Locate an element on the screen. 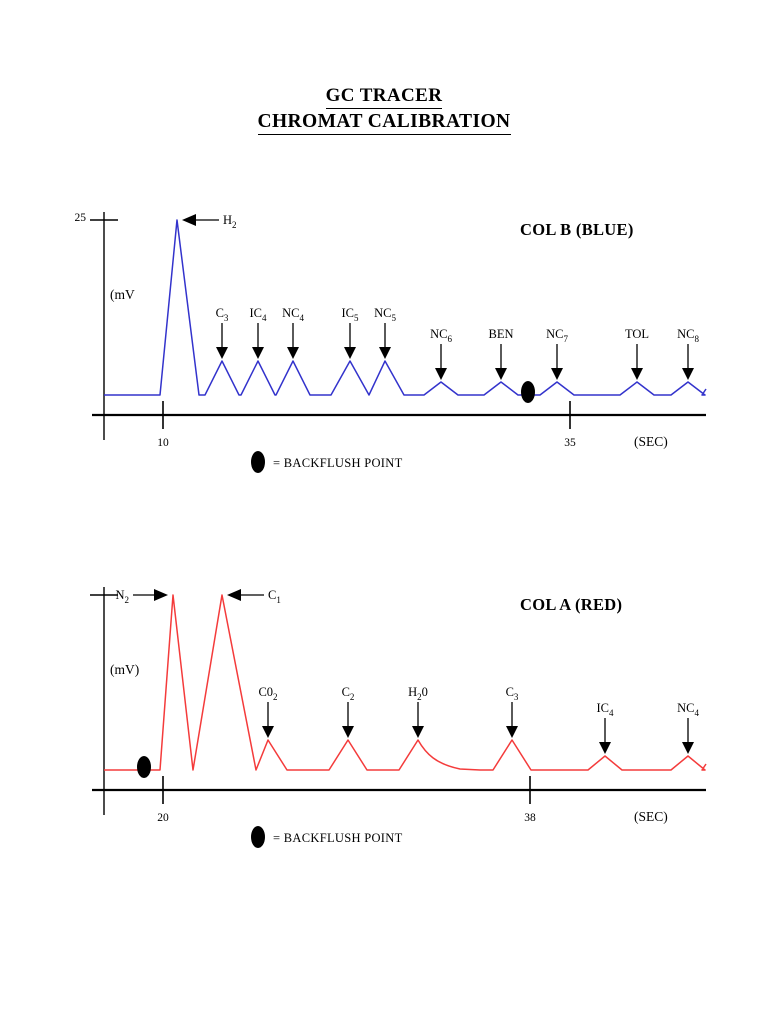  document-title: GC TRACER CHROMAT CALIBRATION is located at coordinates (384, 110).